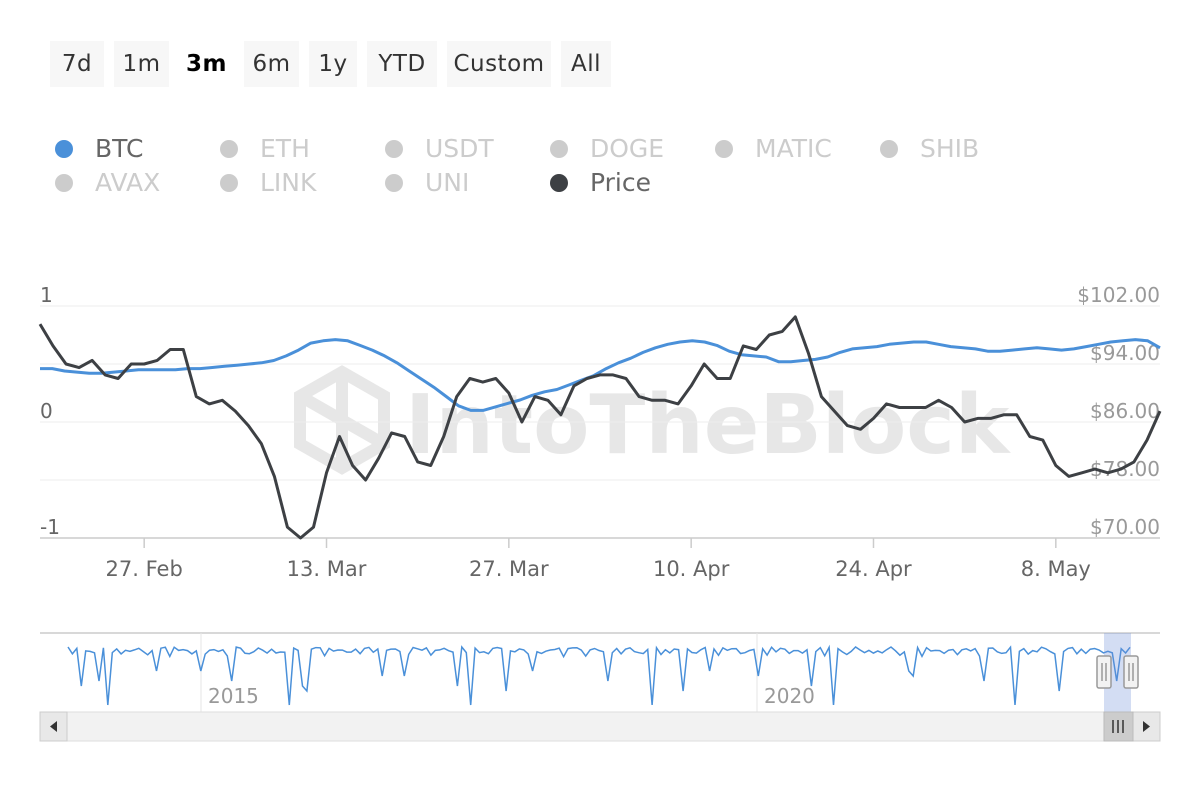 This screenshot has width=1200, height=800. I want to click on legend-label: MATIC, so click(793, 148).